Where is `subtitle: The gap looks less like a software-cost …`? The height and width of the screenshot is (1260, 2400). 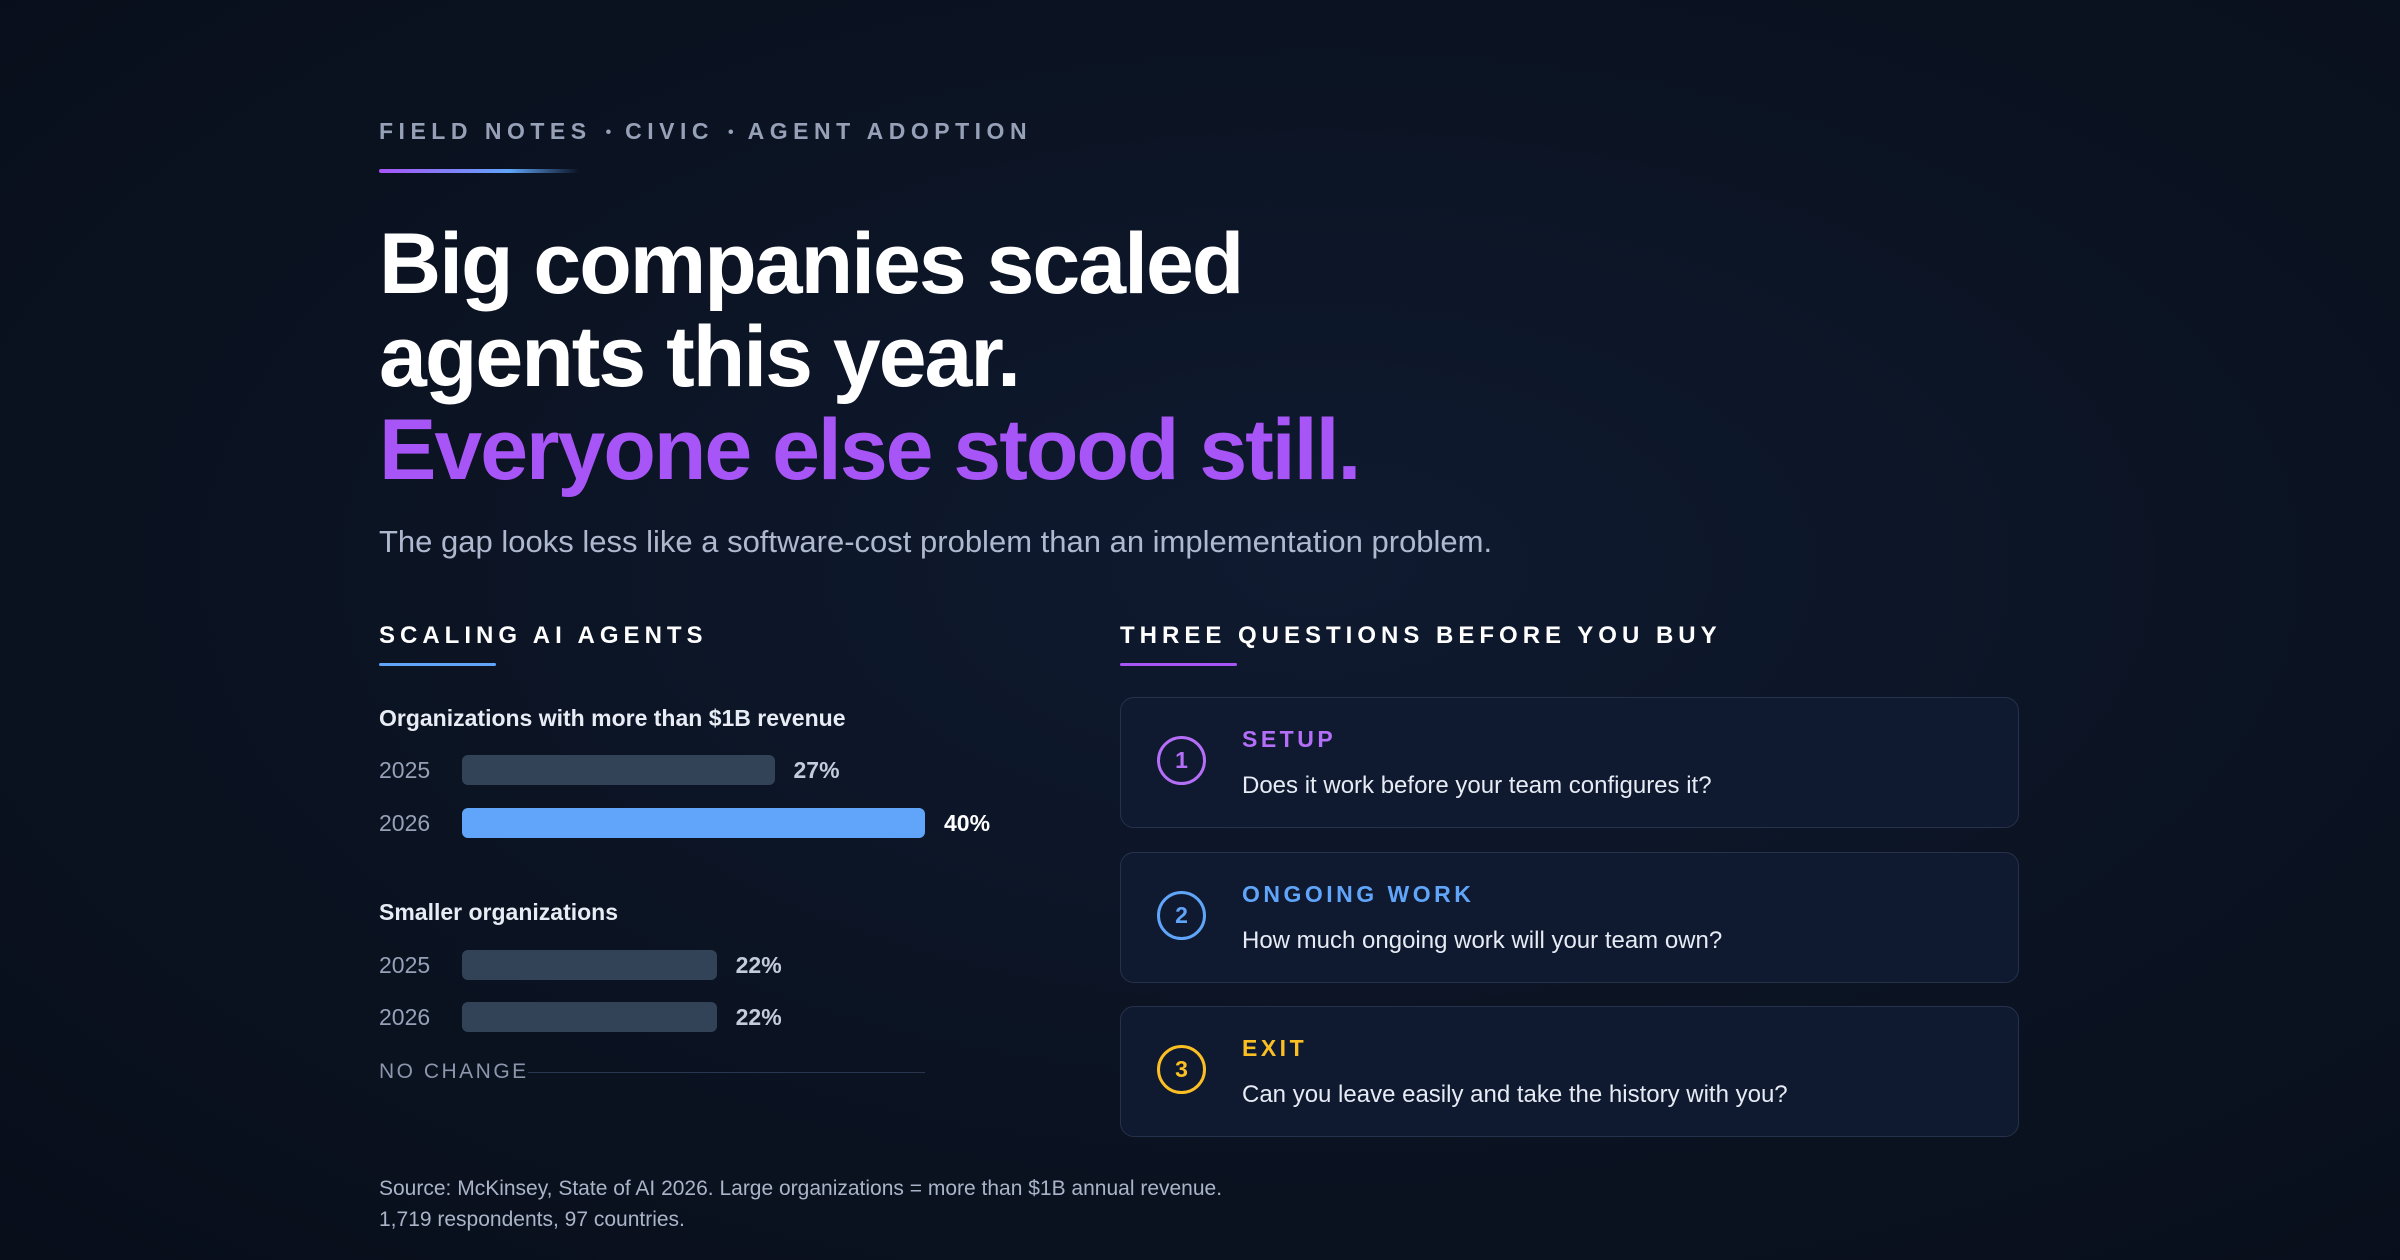
subtitle: The gap looks less like a software-cost … is located at coordinates (936, 541).